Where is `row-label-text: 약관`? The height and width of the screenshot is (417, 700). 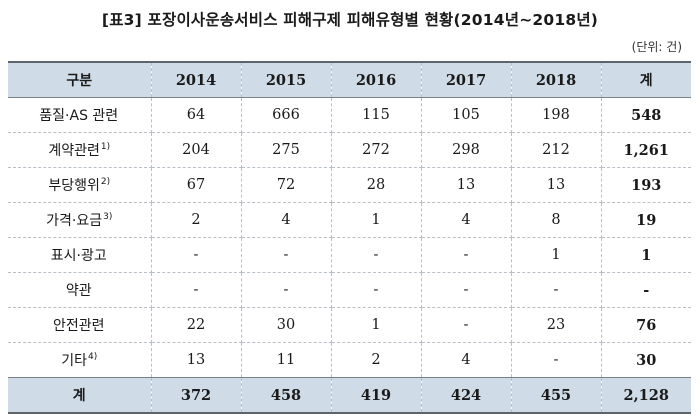 row-label-text: 약관 is located at coordinates (78, 291).